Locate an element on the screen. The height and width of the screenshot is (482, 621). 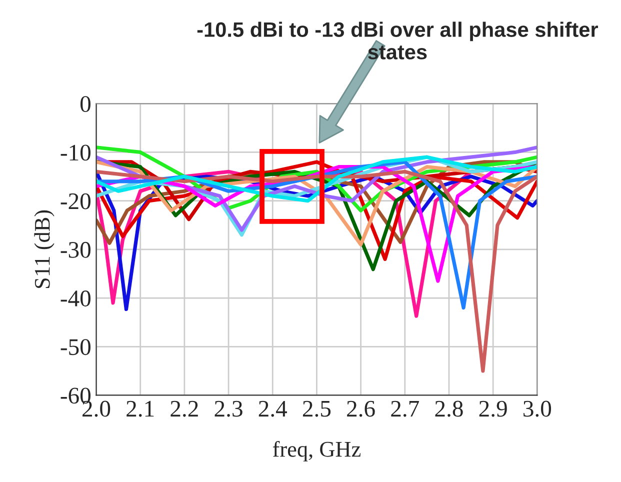
y-tick-label: -40 is located at coordinates (75, 298).